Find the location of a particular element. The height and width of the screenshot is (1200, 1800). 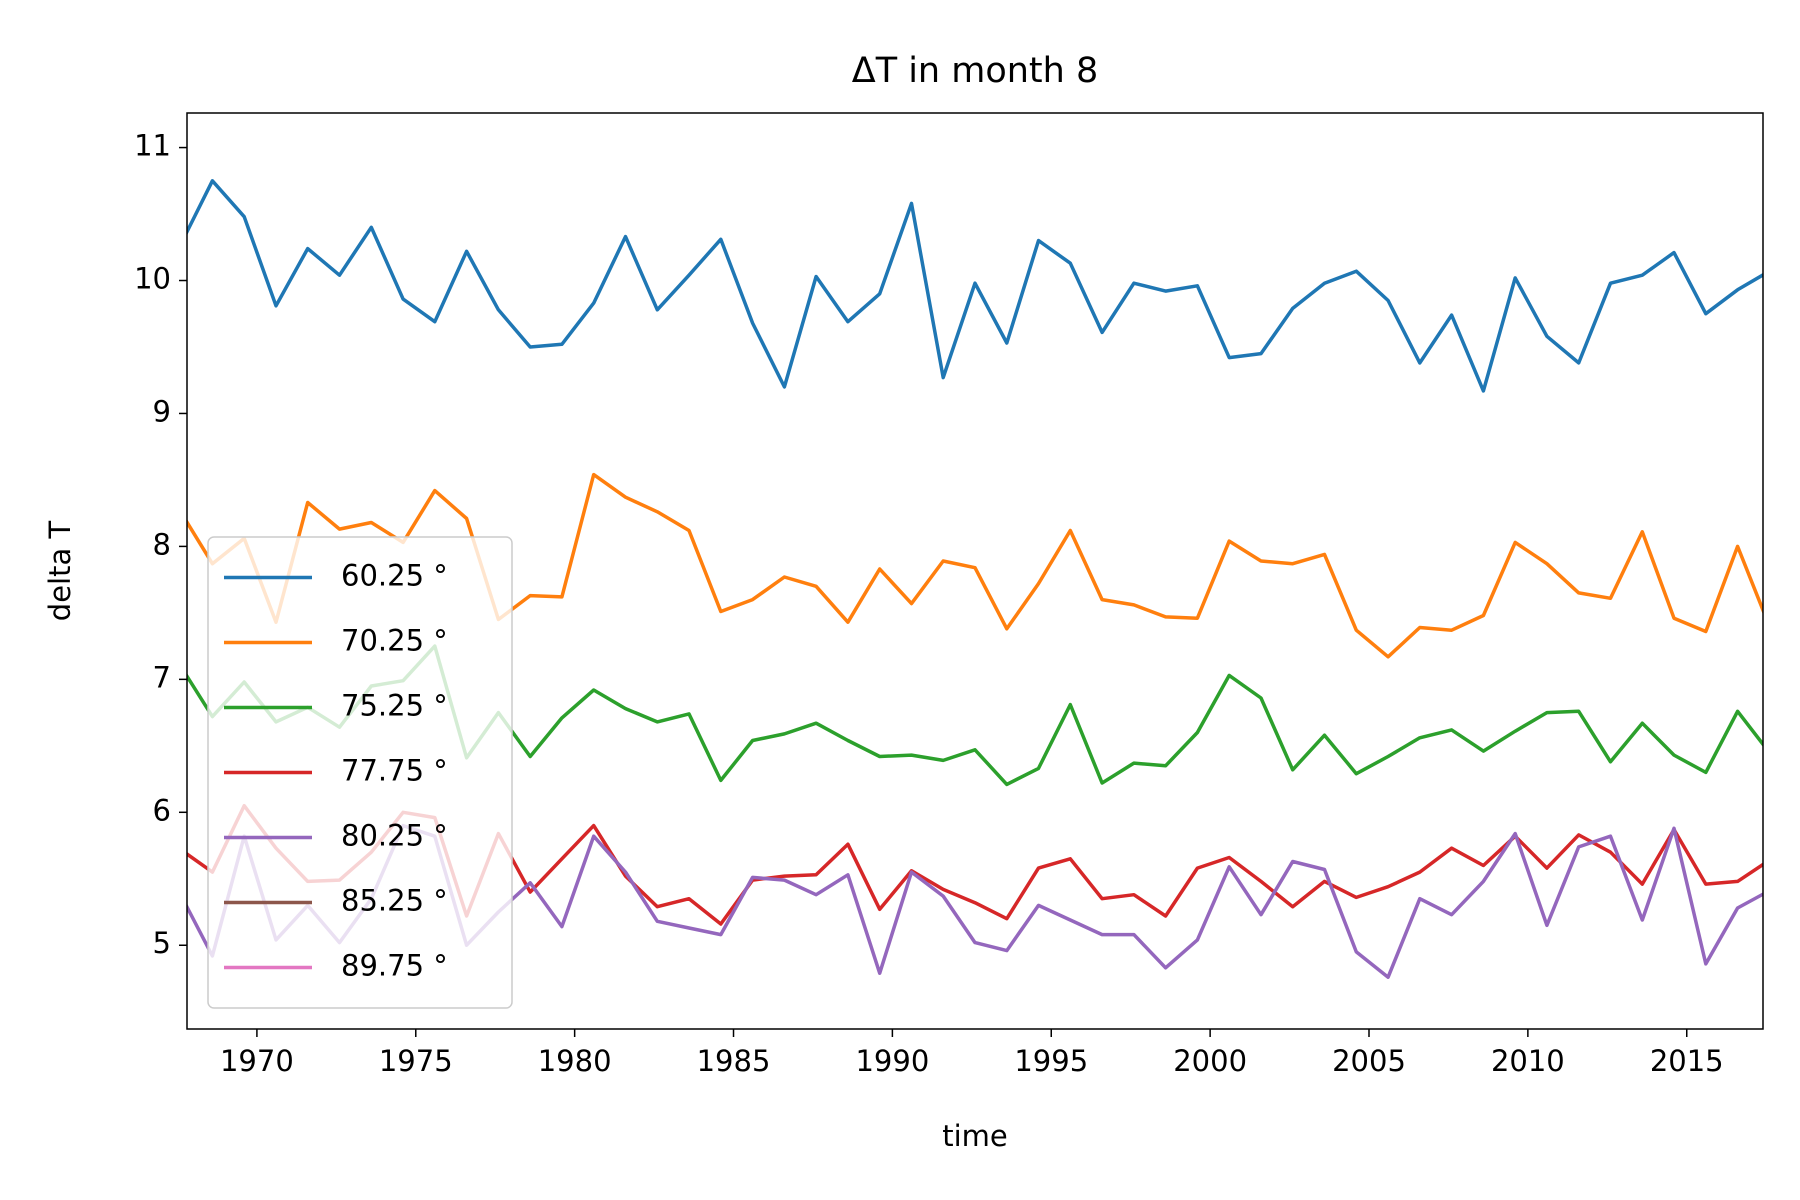

x-tick-label: 1995 is located at coordinates (1051, 1061).